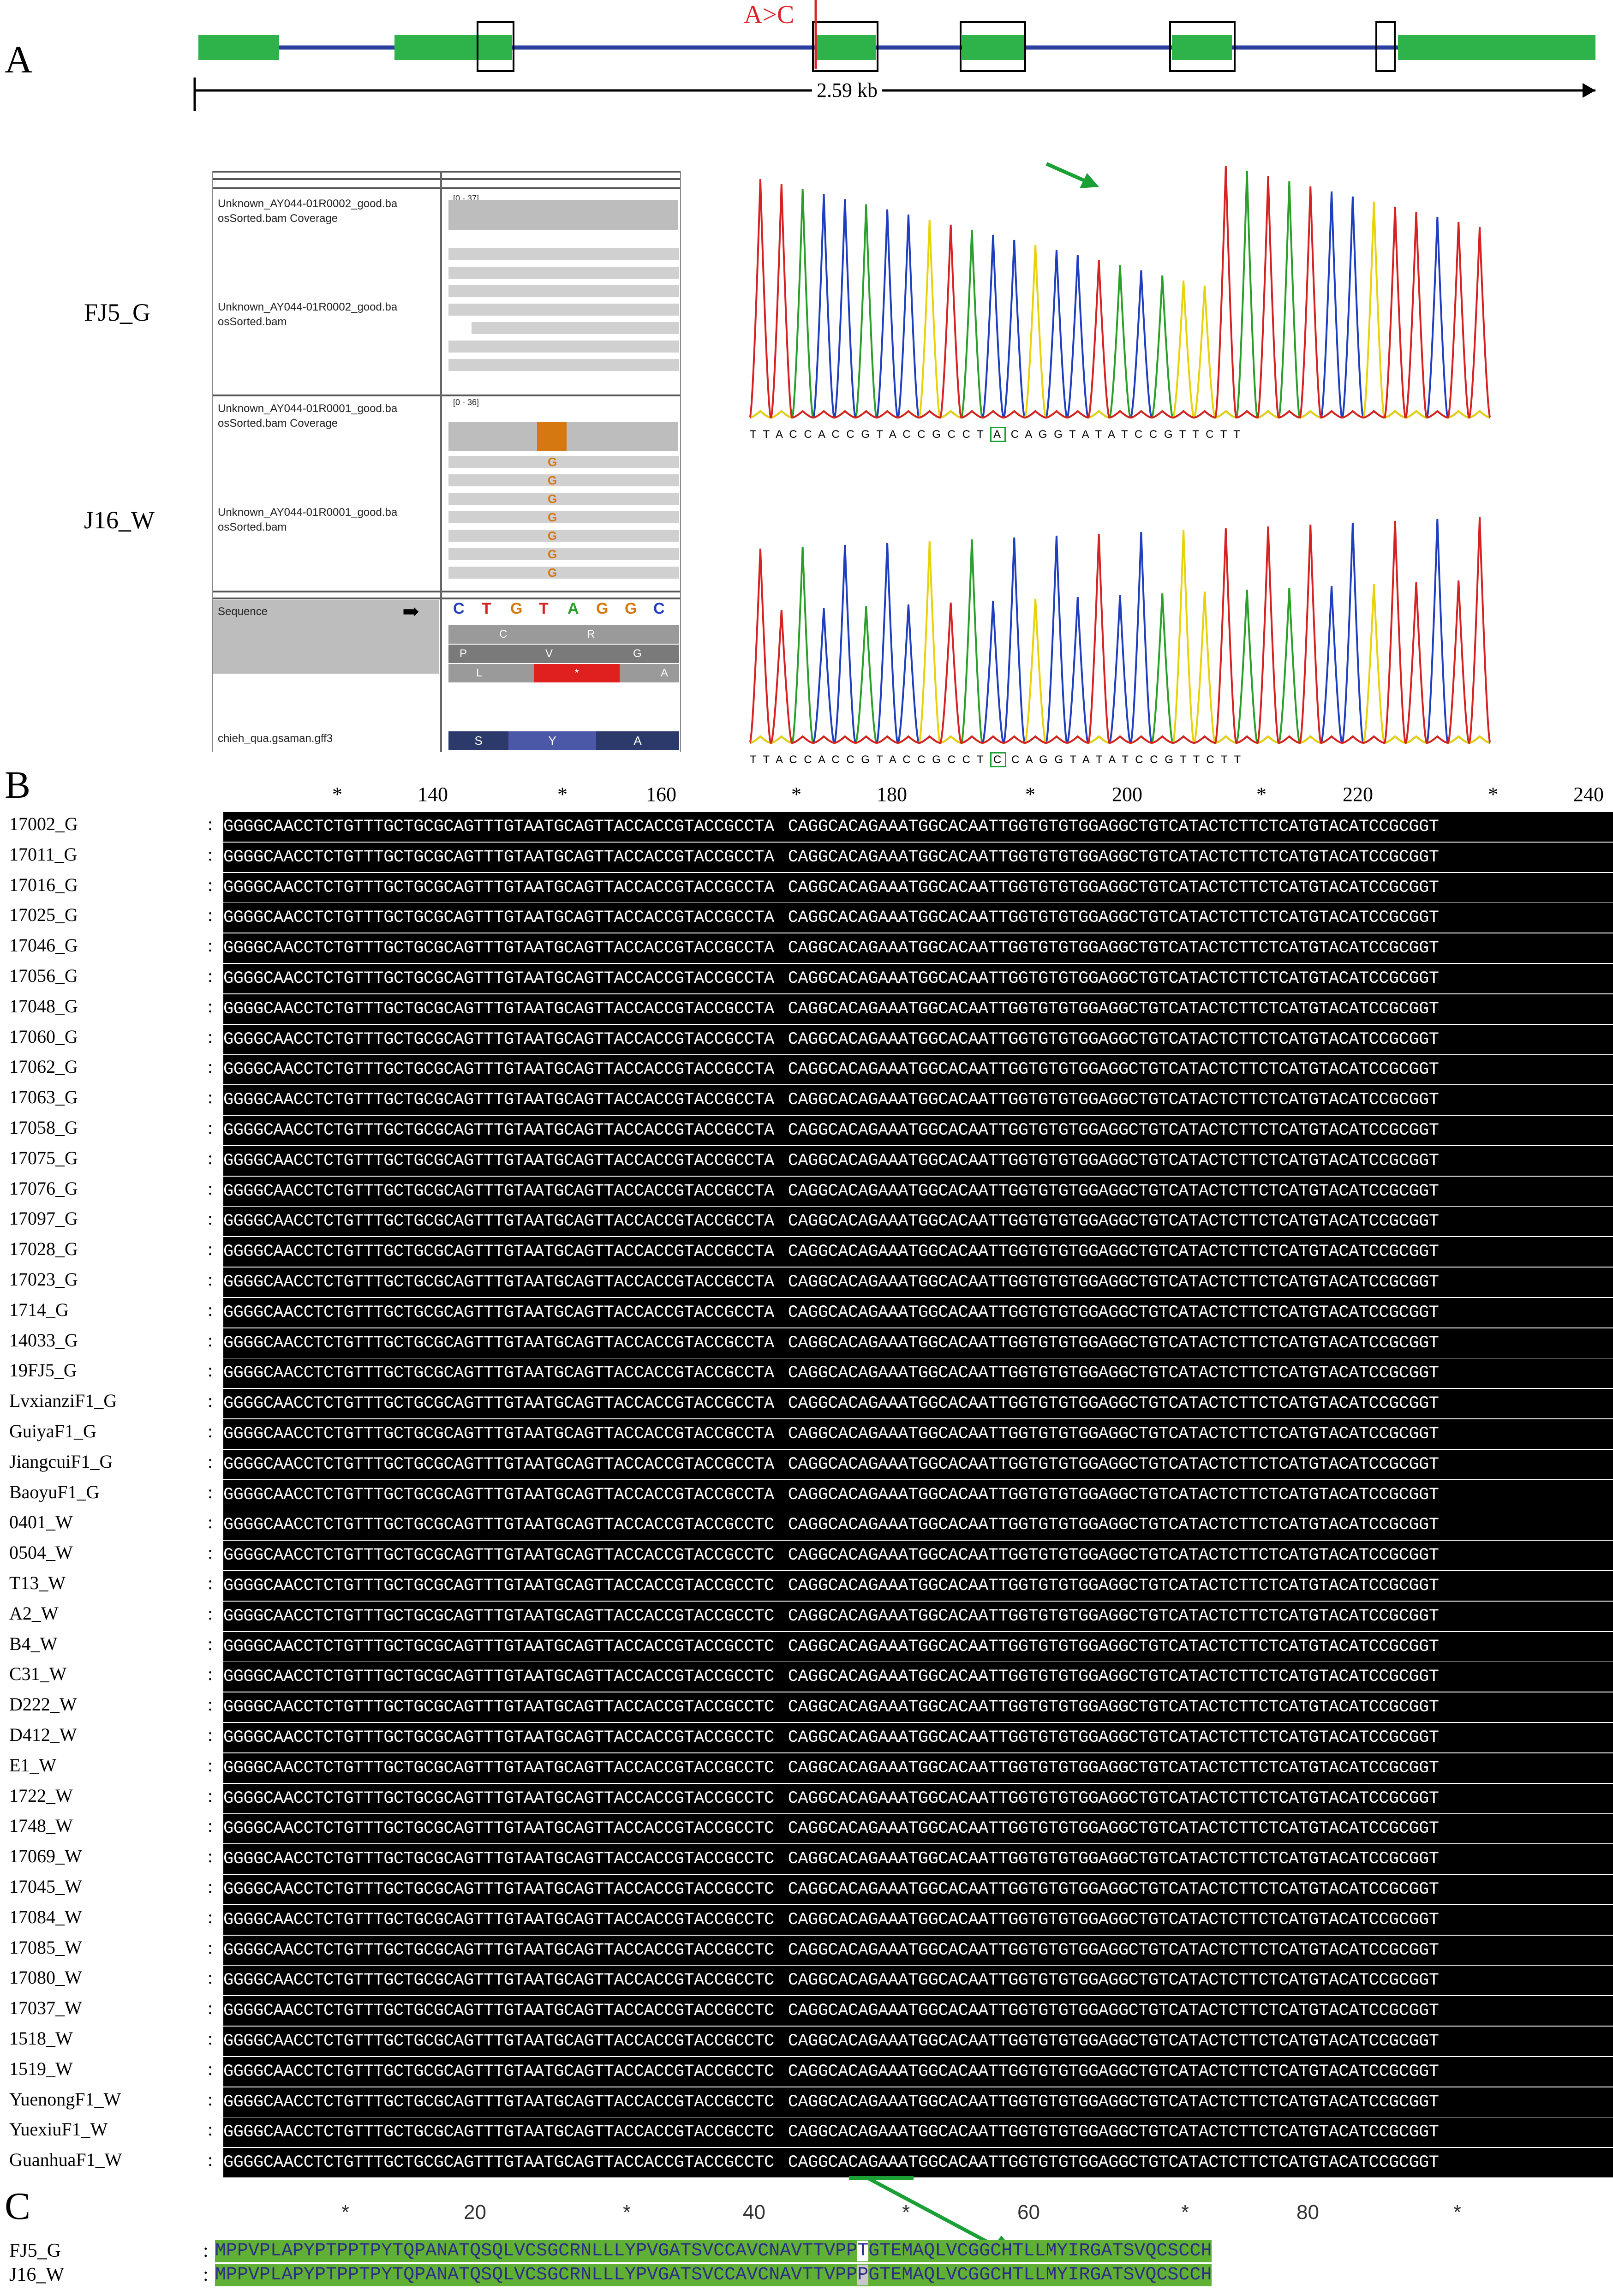 The height and width of the screenshot is (2296, 1613). I want to click on sample-name: 17069_W, so click(45, 1856).